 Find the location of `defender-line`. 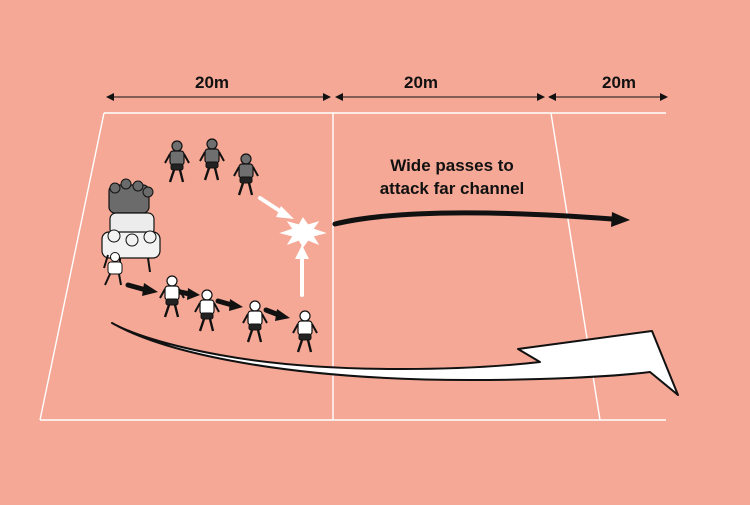

defender-line is located at coordinates (211, 167).